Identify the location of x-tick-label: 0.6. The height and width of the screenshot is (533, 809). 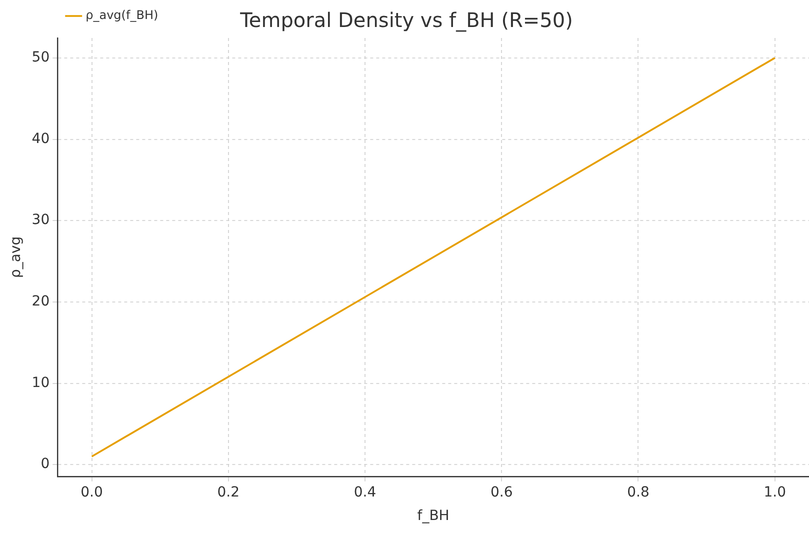
(501, 492).